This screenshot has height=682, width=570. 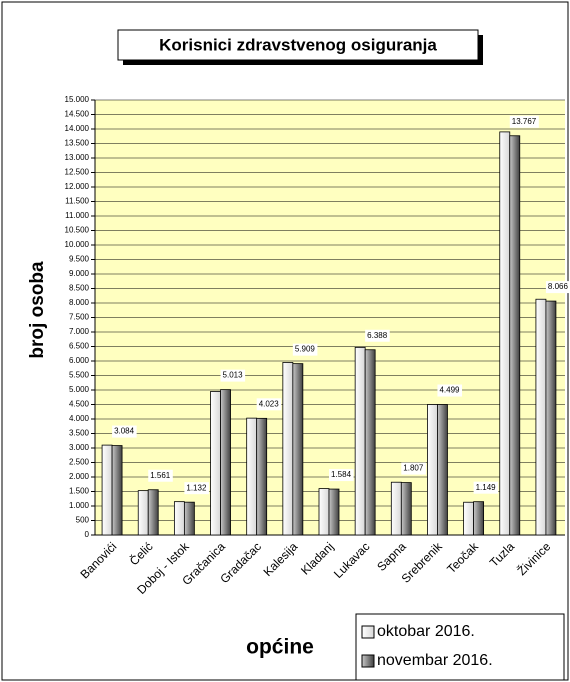 I want to click on y-tick-label: 1.500, so click(x=79, y=491).